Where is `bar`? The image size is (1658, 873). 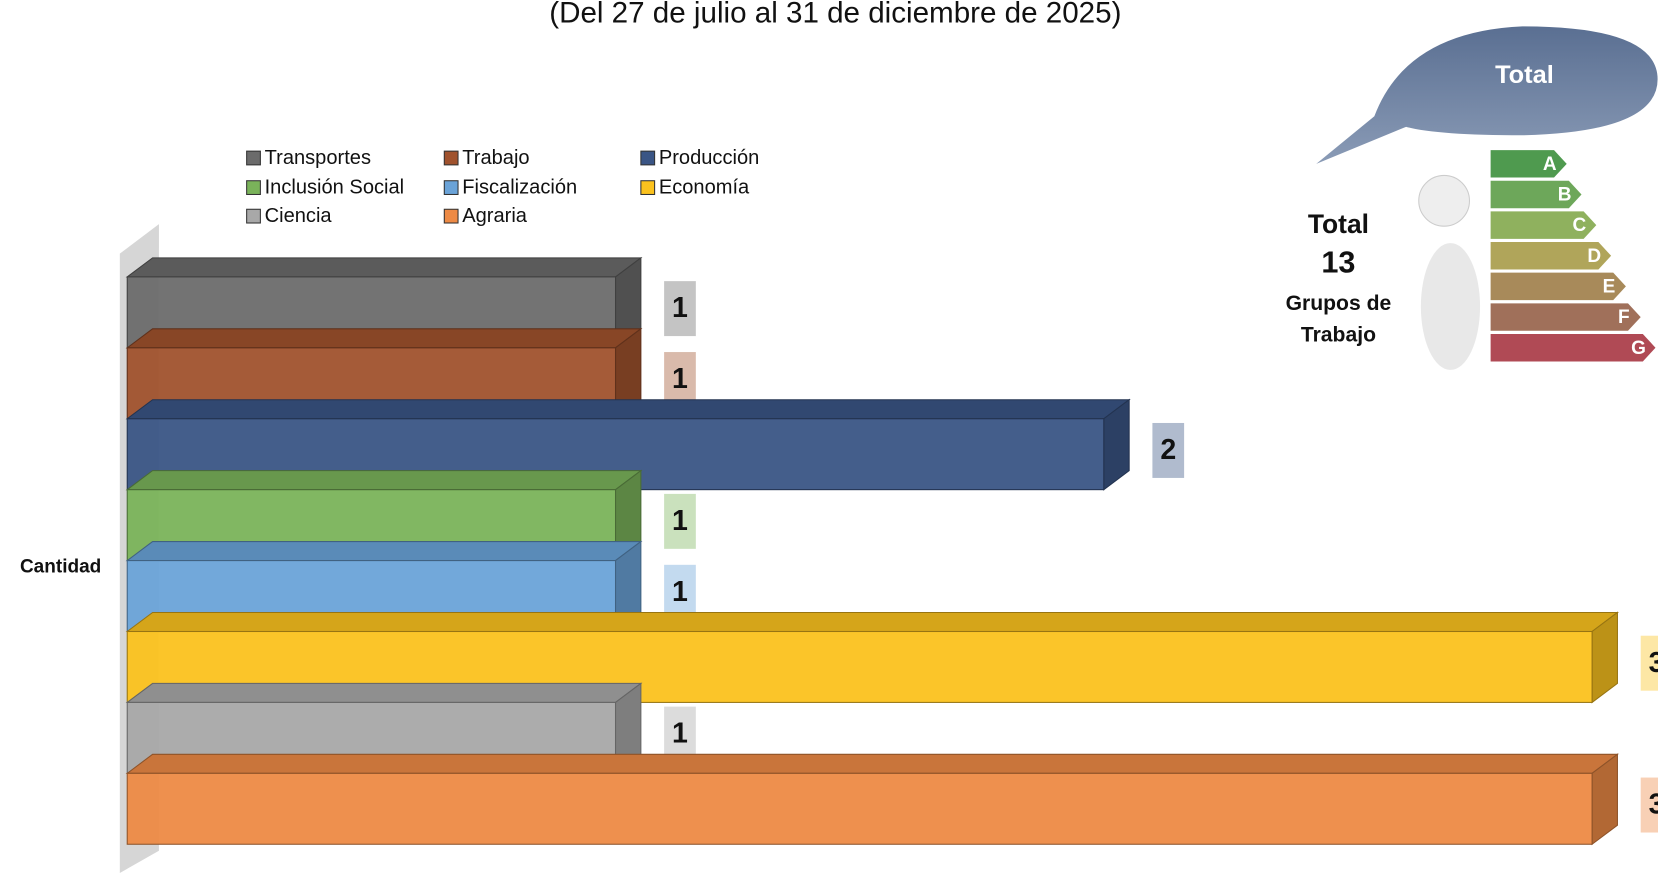 bar is located at coordinates (859, 808).